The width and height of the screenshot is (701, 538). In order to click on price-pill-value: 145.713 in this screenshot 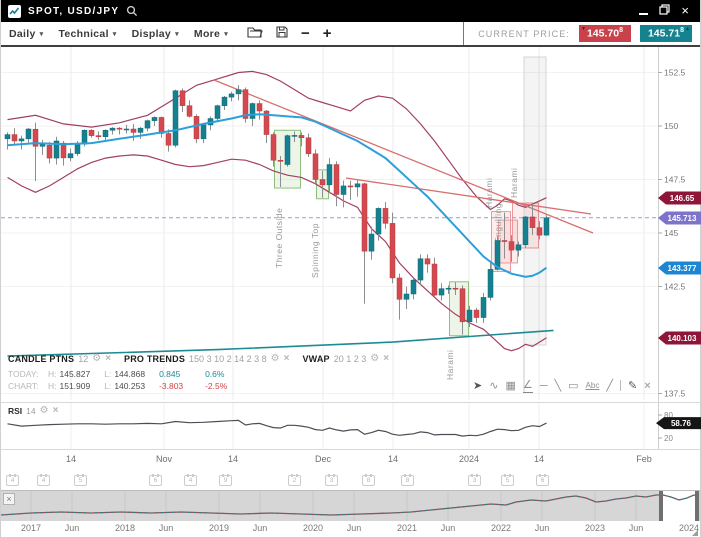, I will do `click(682, 218)`.